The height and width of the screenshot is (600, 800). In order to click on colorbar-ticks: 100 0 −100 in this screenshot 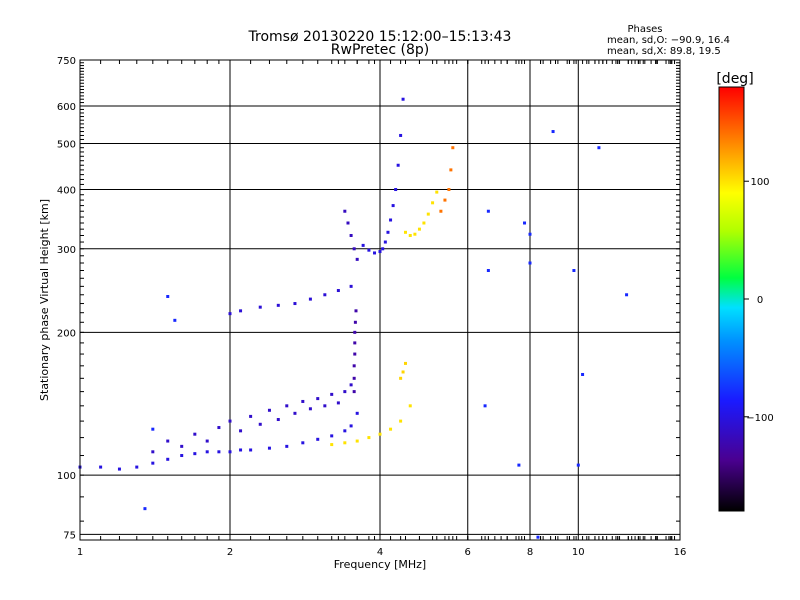, I will do `click(759, 300)`.